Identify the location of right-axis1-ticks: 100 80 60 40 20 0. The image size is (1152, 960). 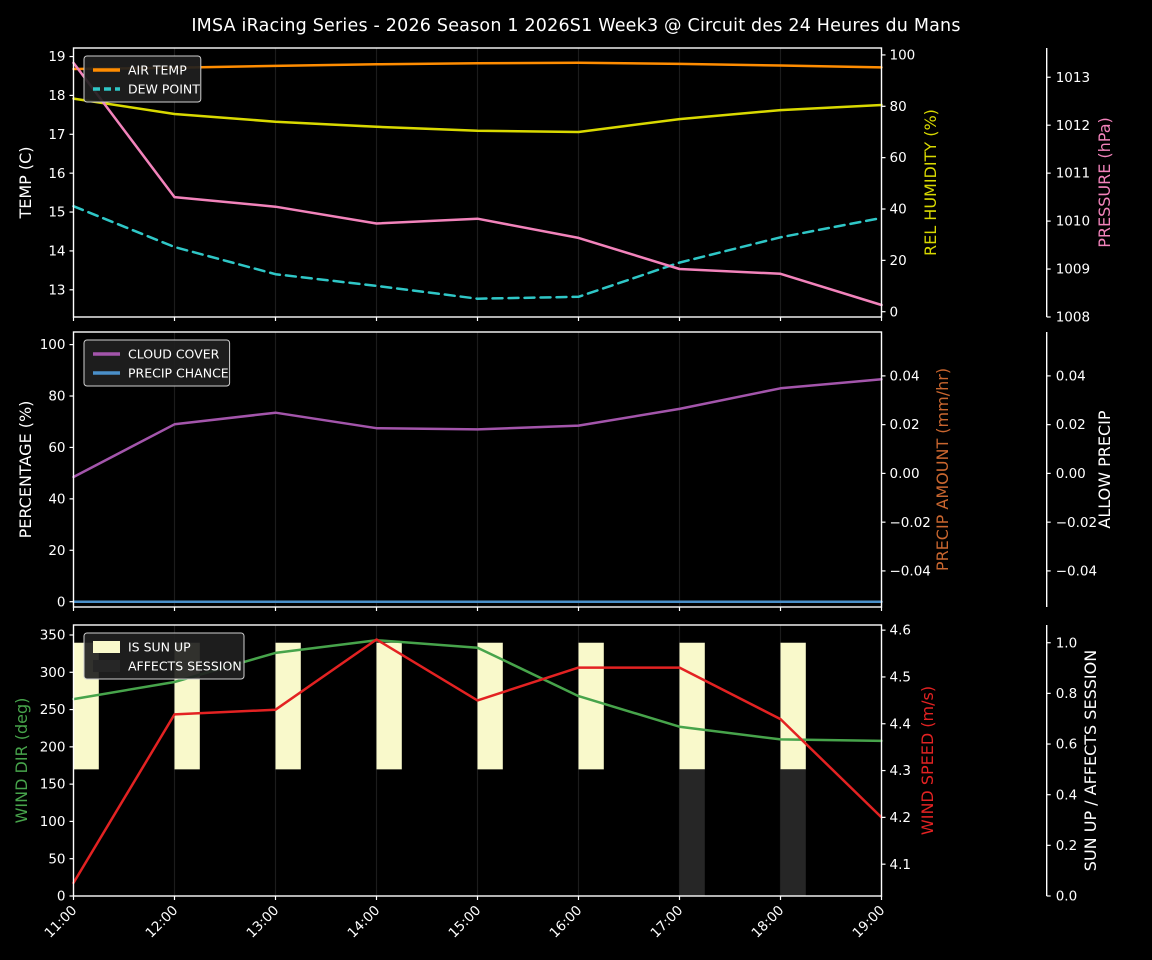
(898, 184).